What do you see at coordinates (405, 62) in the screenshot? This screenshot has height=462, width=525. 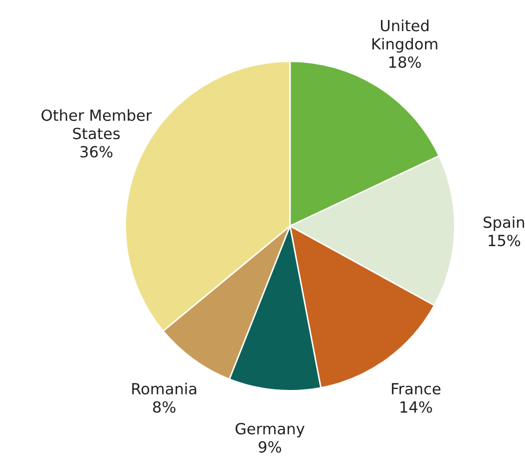 I see `data-label: 18%` at bounding box center [405, 62].